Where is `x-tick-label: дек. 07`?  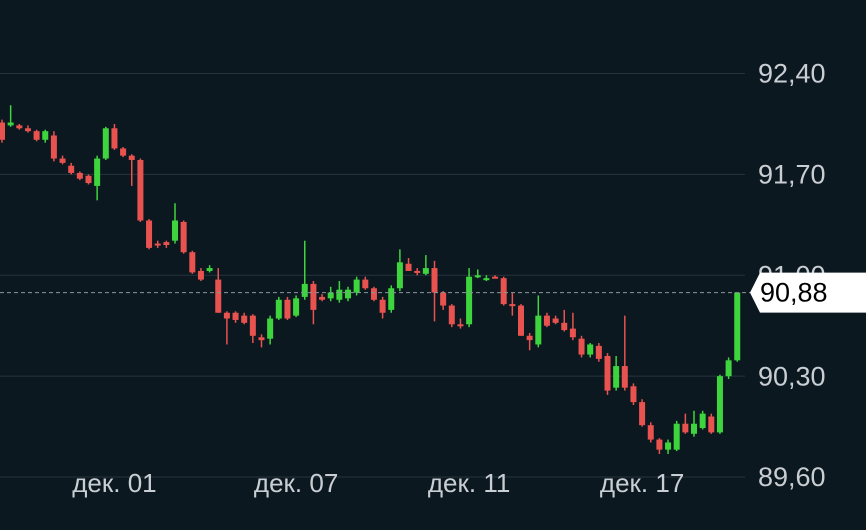
x-tick-label: дек. 07 is located at coordinates (296, 483).